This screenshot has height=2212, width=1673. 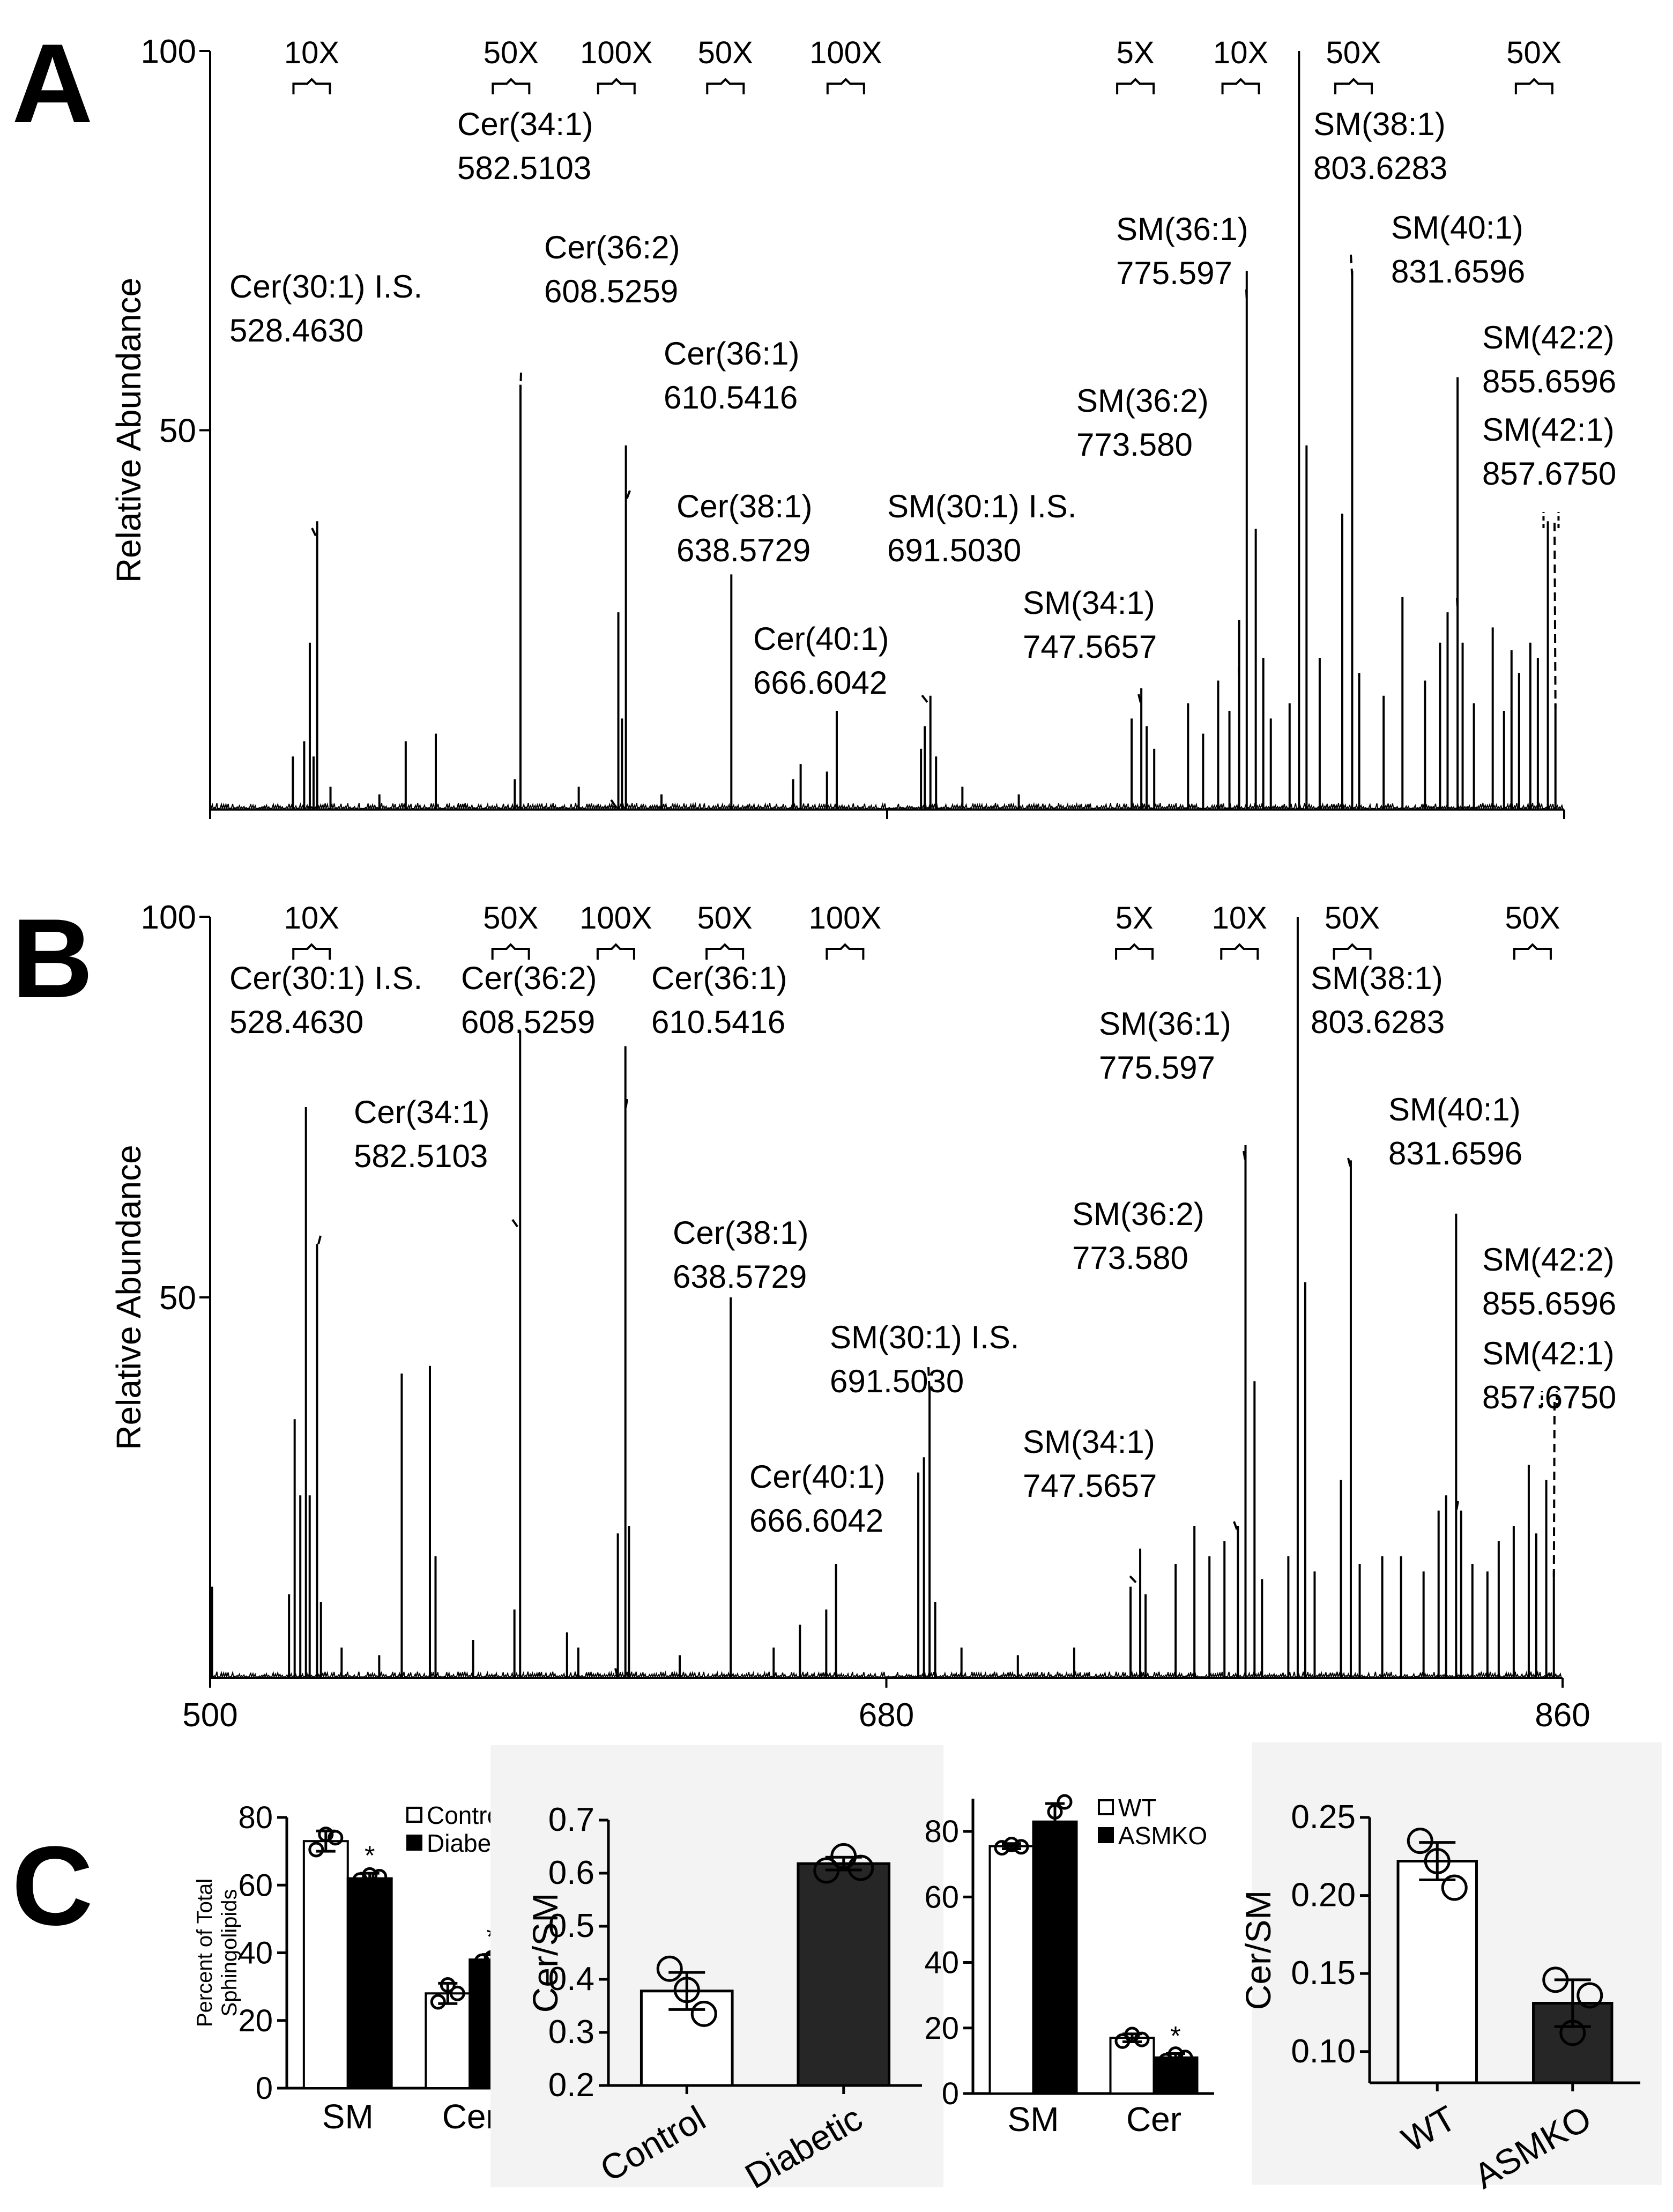 What do you see at coordinates (264, 2088) in the screenshot?
I see `y-tick-label: 0` at bounding box center [264, 2088].